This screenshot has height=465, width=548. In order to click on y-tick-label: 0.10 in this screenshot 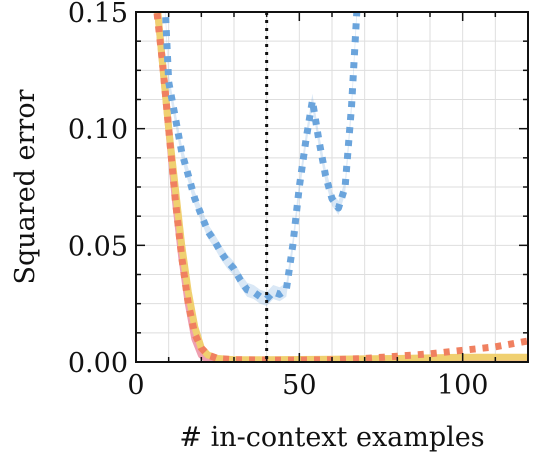, I will do `click(98, 130)`.